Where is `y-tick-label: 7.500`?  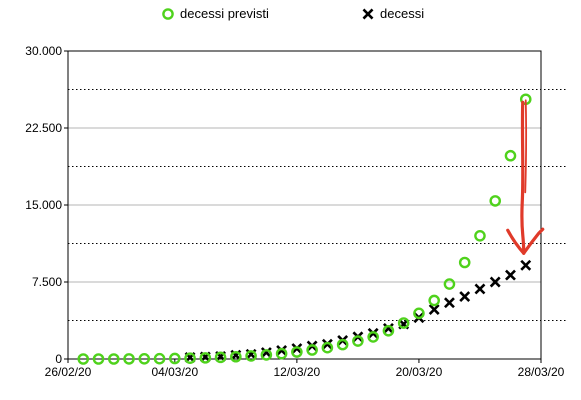
y-tick-label: 7.500 is located at coordinates (47, 282).